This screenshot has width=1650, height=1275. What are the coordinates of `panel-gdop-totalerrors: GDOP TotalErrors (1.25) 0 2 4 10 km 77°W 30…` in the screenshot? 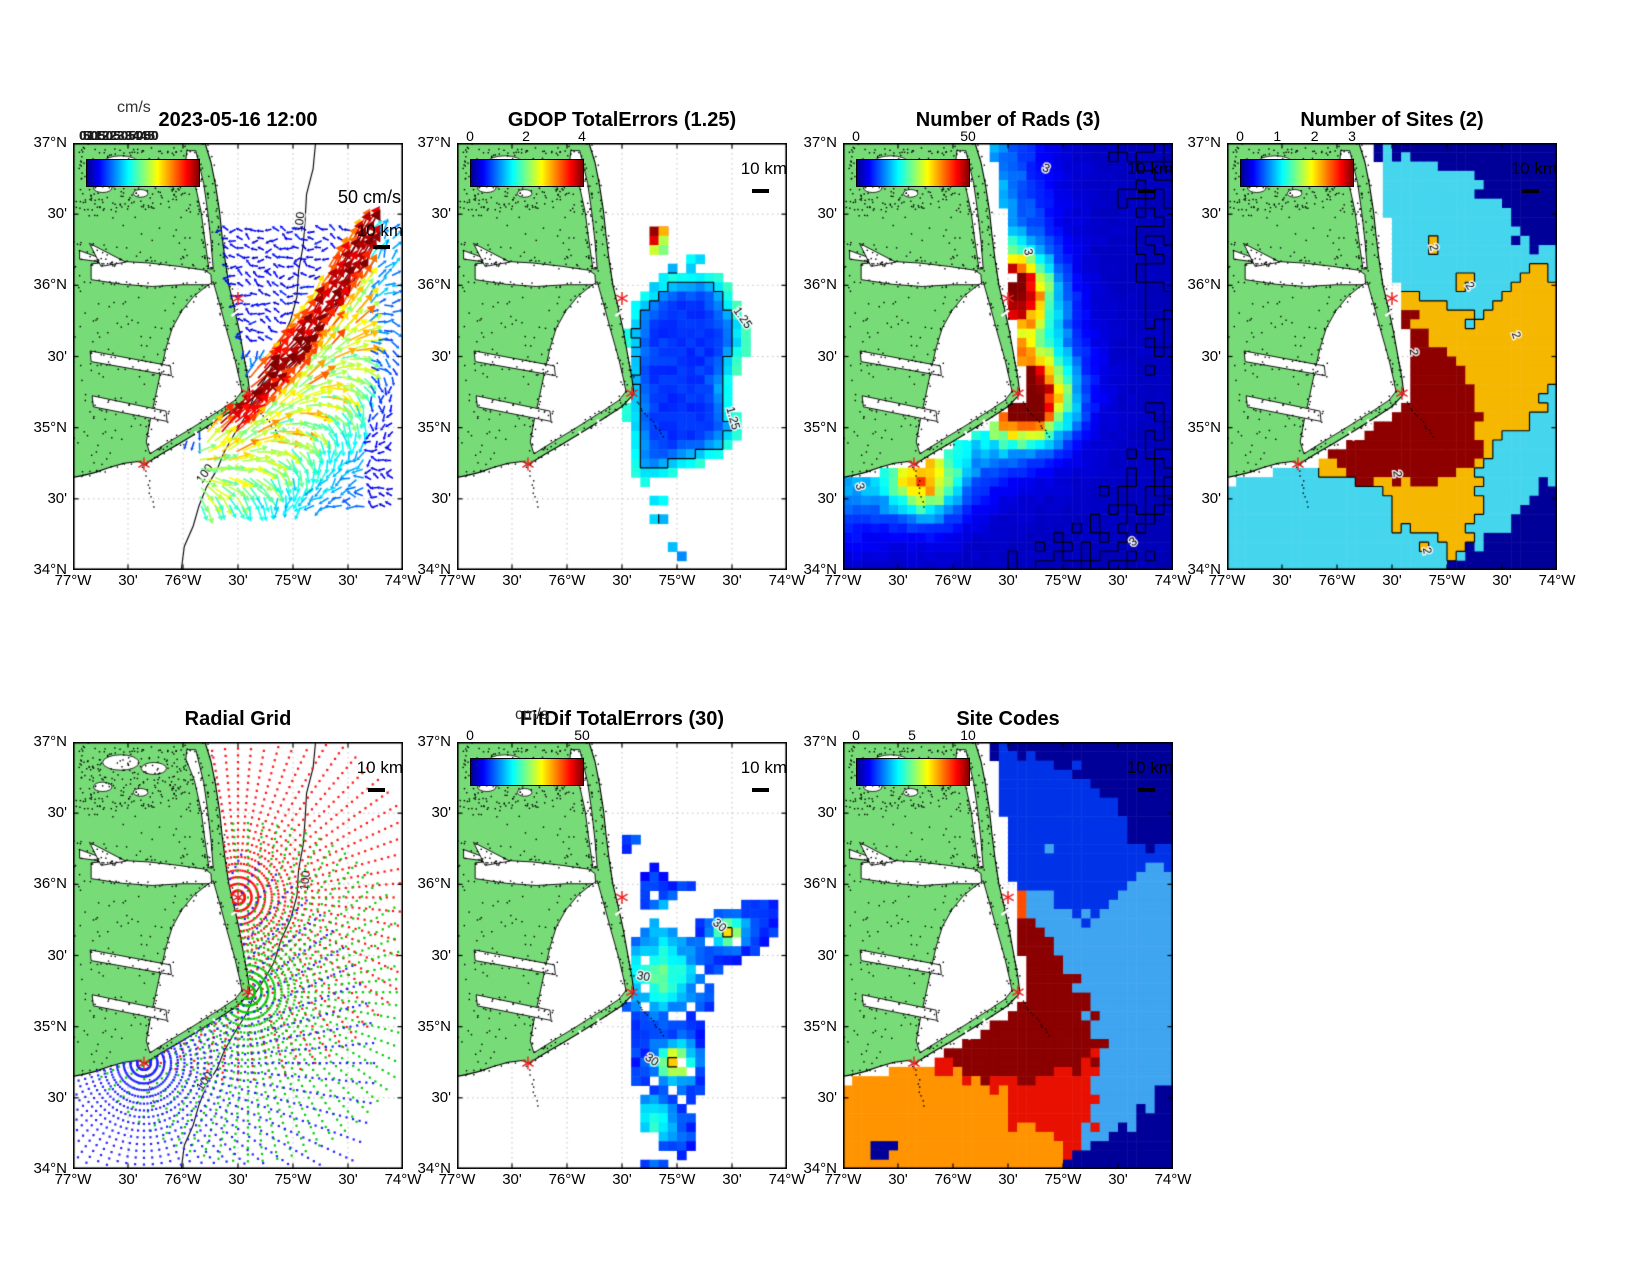 It's located at (611, 349).